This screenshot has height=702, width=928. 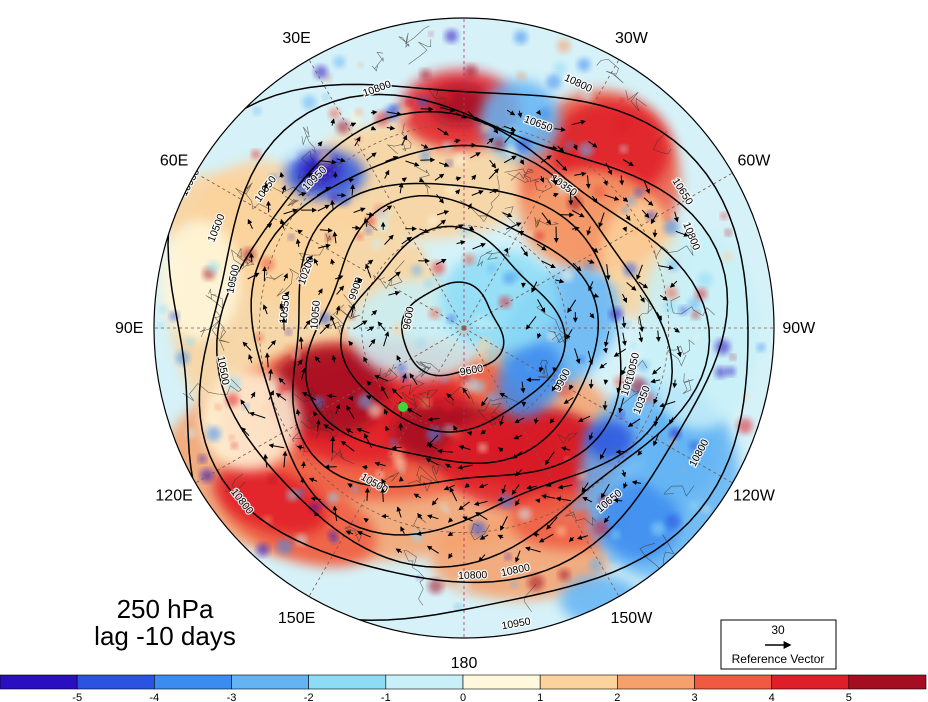 What do you see at coordinates (471, 371) in the screenshot?
I see `contour-label: 9600` at bounding box center [471, 371].